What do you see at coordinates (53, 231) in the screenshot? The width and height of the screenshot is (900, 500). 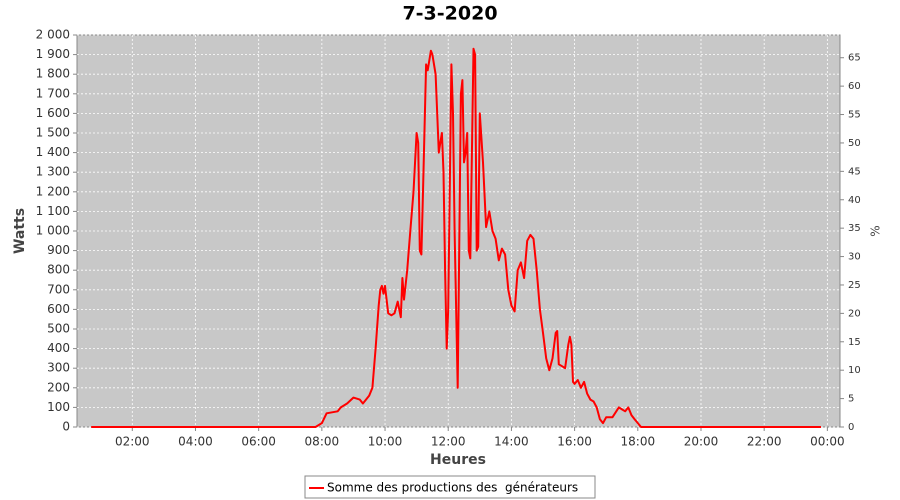 I see `y-tick-label: 1 000` at bounding box center [53, 231].